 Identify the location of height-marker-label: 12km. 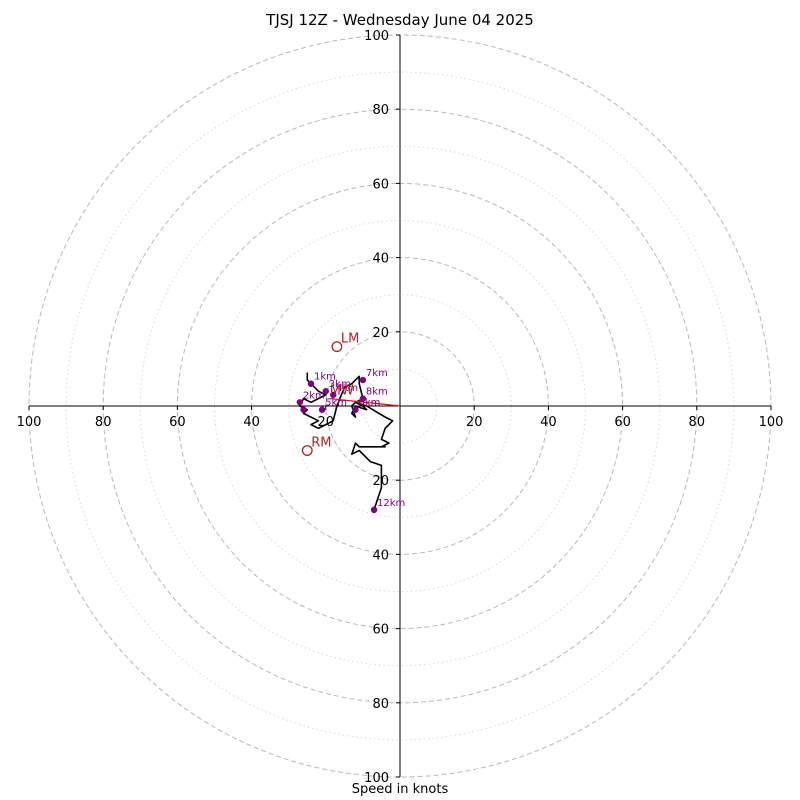
(391, 503).